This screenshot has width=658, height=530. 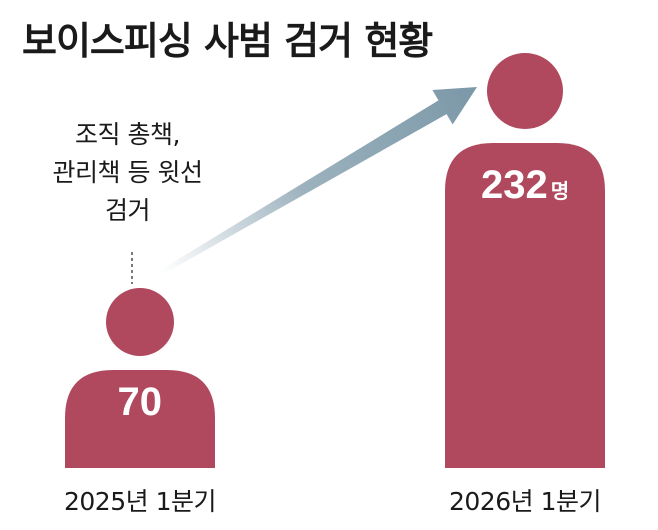 What do you see at coordinates (514, 185) in the screenshot?
I see `value-number: 232` at bounding box center [514, 185].